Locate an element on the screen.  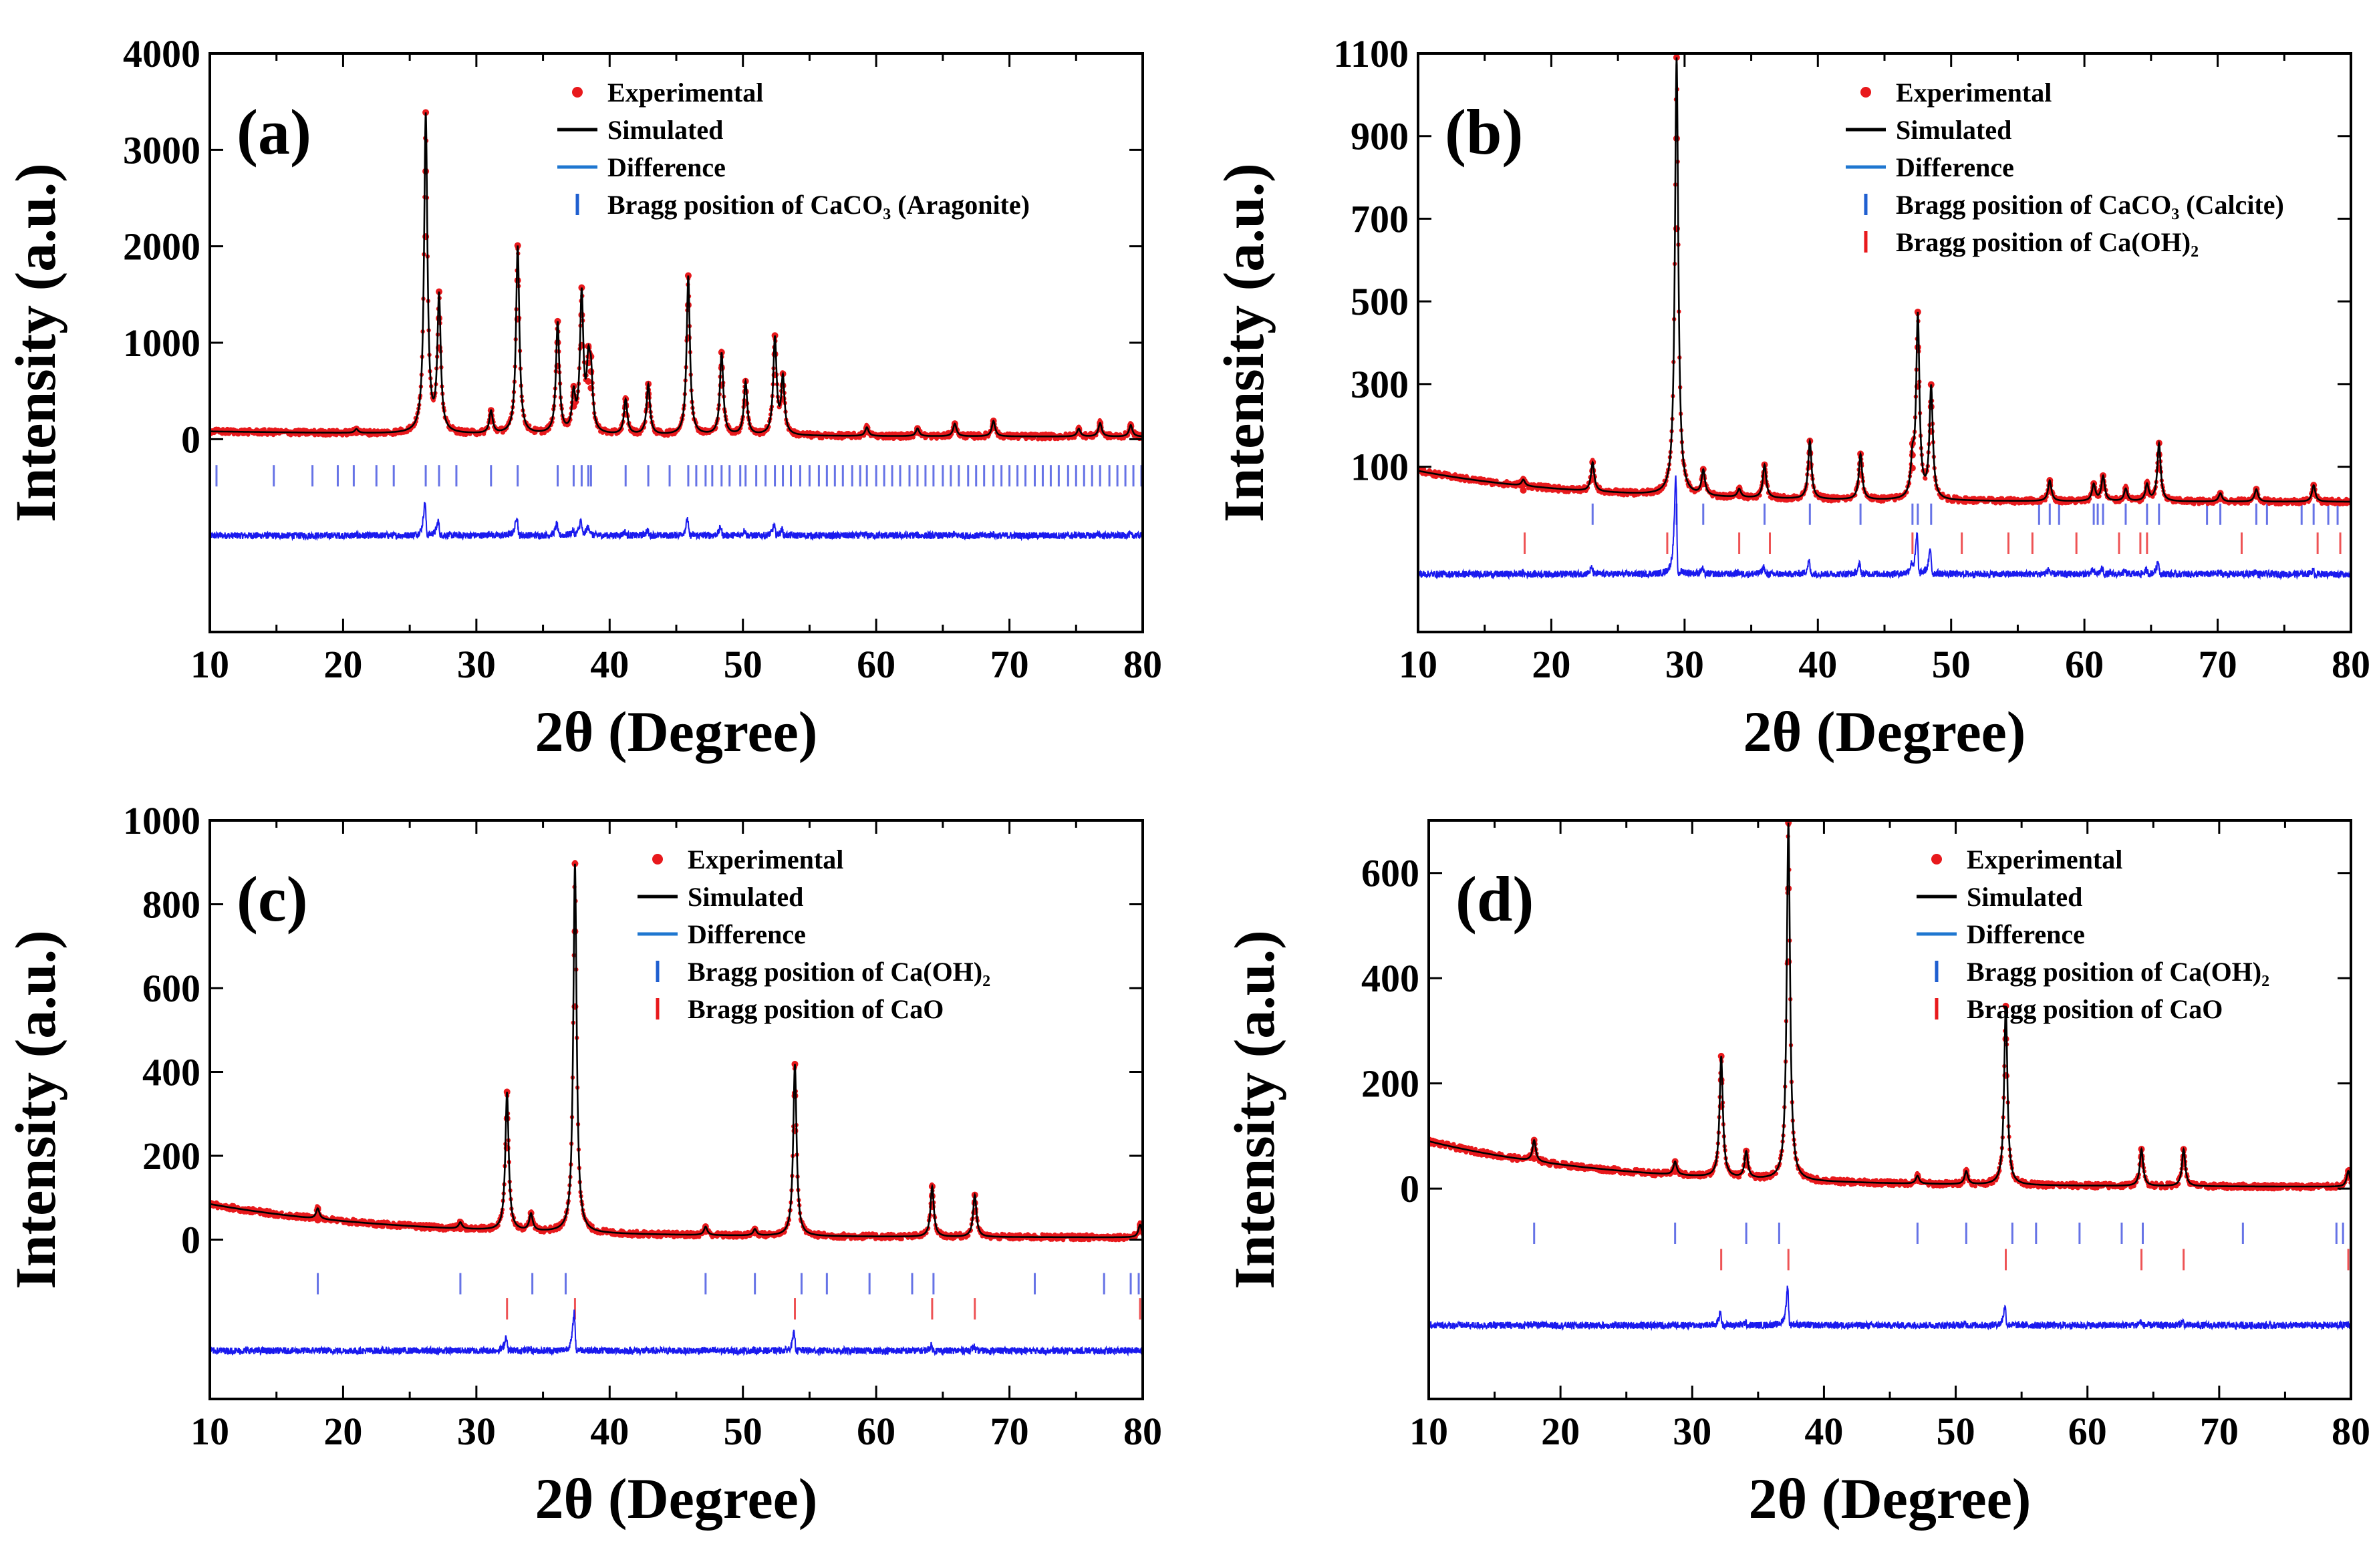
y-tick-label: 3000 is located at coordinates (161, 150).